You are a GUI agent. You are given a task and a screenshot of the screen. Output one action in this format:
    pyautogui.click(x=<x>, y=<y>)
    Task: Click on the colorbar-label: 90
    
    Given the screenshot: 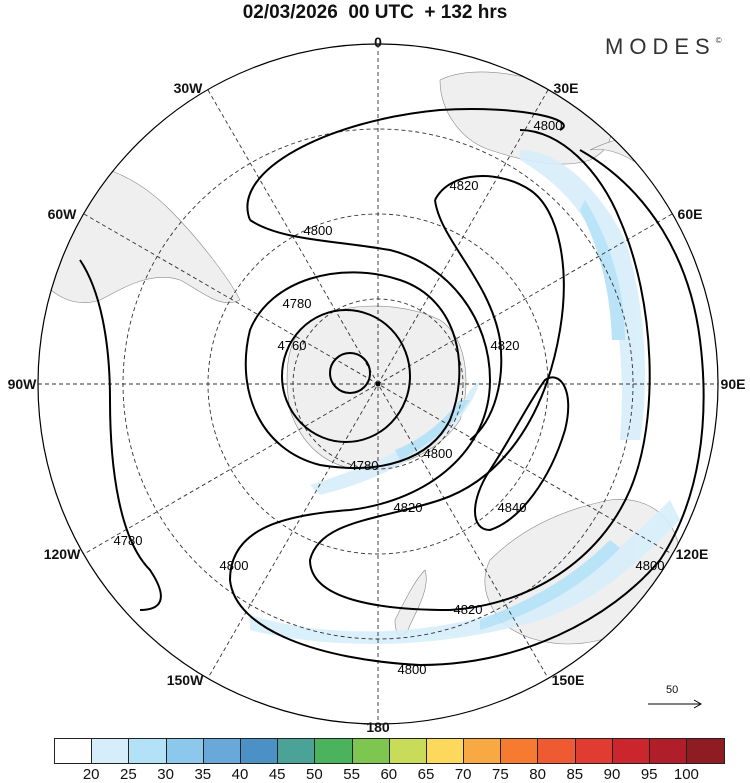 What is the action you would take?
    pyautogui.click(x=612, y=774)
    